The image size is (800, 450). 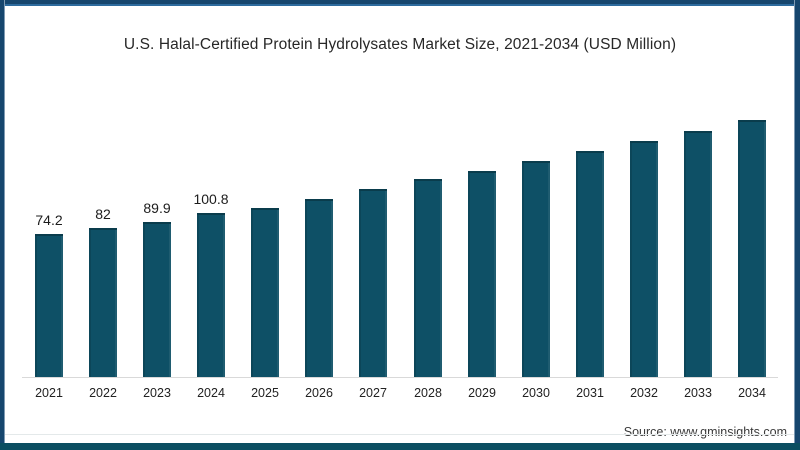 What do you see at coordinates (400, 2) in the screenshot?
I see `frame-top` at bounding box center [400, 2].